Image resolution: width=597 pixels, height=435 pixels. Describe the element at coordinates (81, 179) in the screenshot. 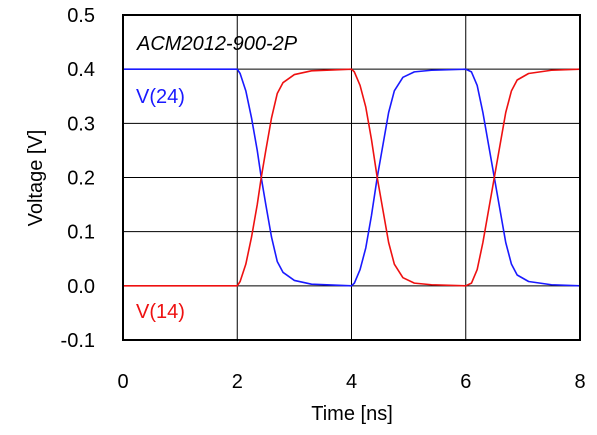

I see `y-tick-label-3: 0.2` at that location.